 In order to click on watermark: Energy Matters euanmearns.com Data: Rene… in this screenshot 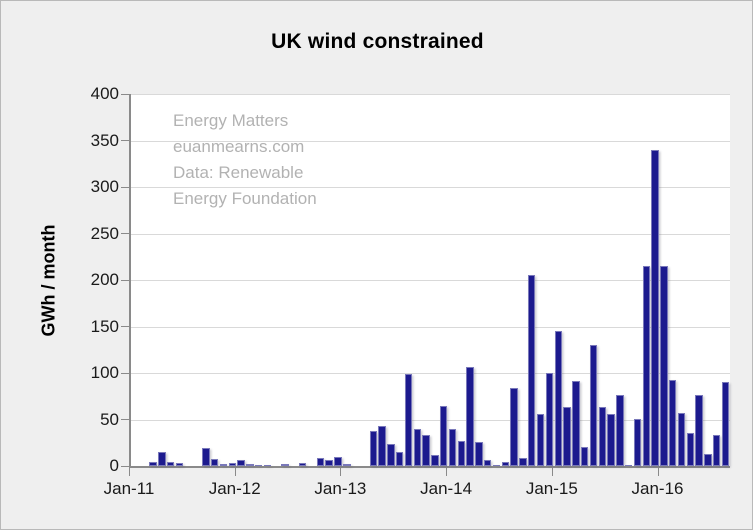, I will do `click(245, 160)`.